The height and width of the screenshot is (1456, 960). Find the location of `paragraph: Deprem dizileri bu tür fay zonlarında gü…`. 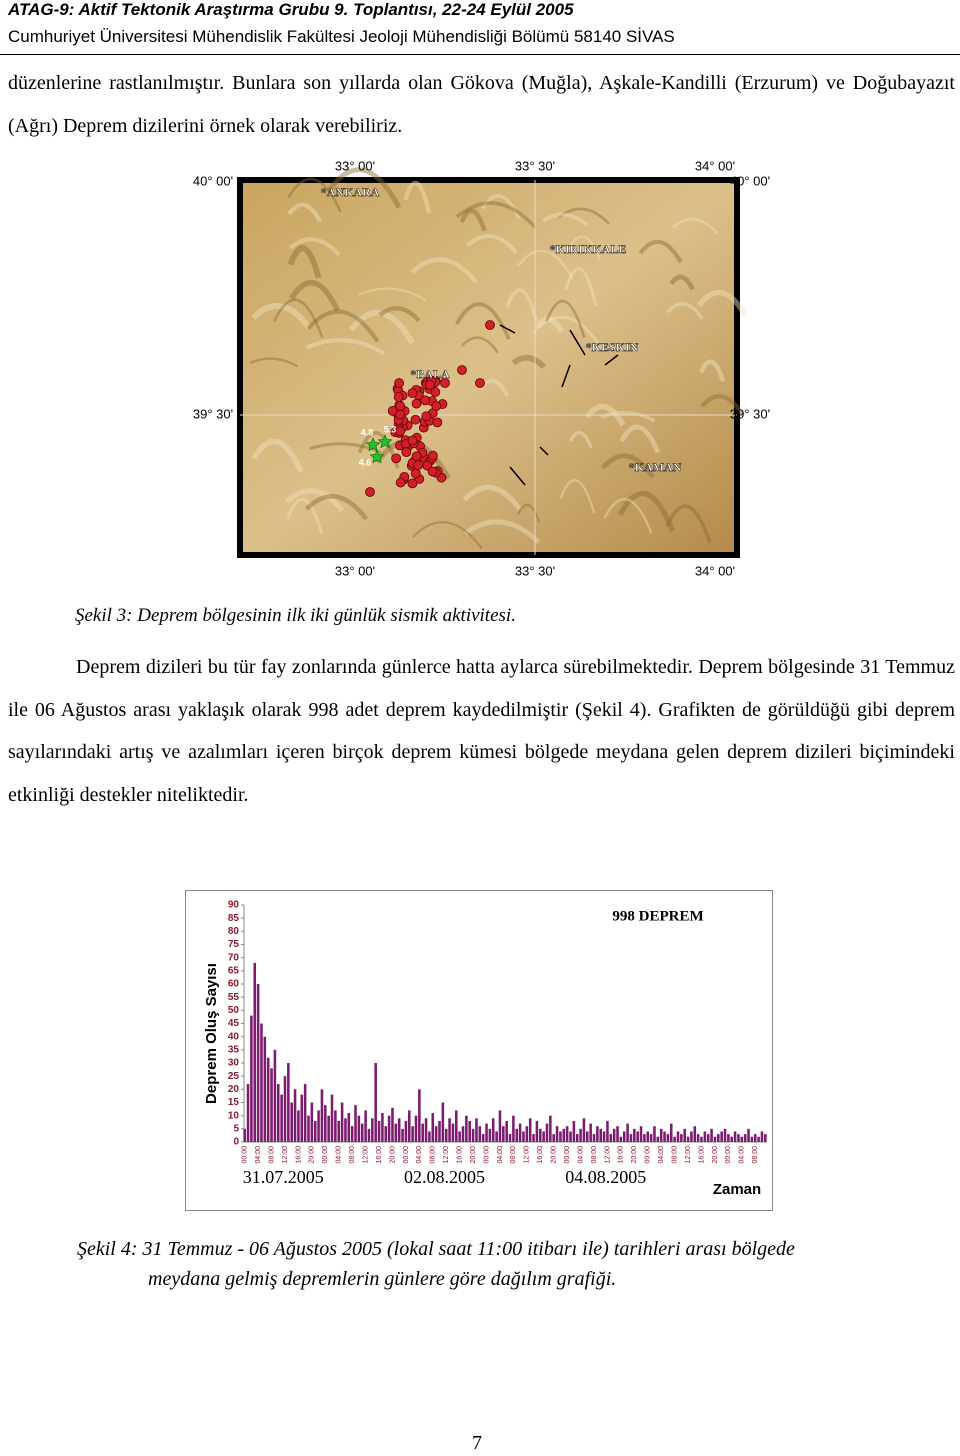

paragraph: Deprem dizileri bu tür fay zonlarında gü… is located at coordinates (481, 731).